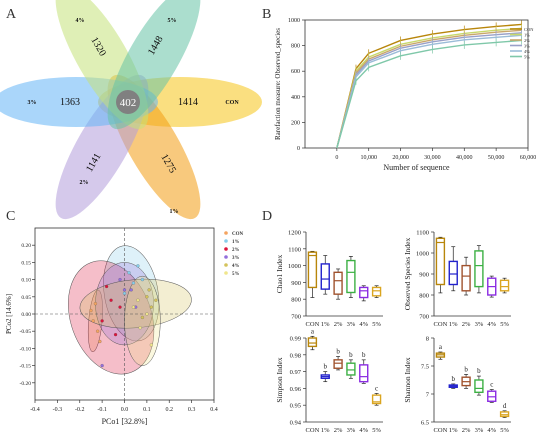 This screenshot has width=550, height=446. Describe the element at coordinates (26, 384) in the screenshot. I see `c-ytick-label-0: -0.20` at that location.